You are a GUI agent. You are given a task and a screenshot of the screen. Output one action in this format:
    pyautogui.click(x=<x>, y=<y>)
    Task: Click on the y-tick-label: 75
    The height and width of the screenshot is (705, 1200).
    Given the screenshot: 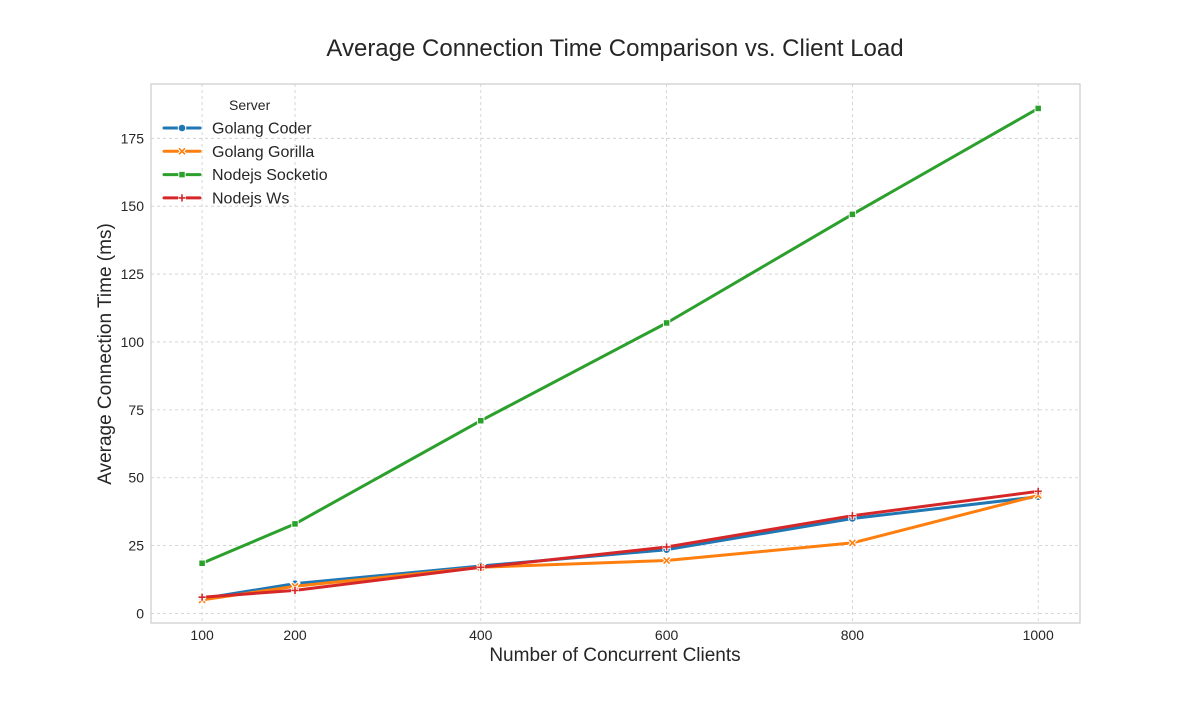 What is the action you would take?
    pyautogui.click(x=136, y=410)
    